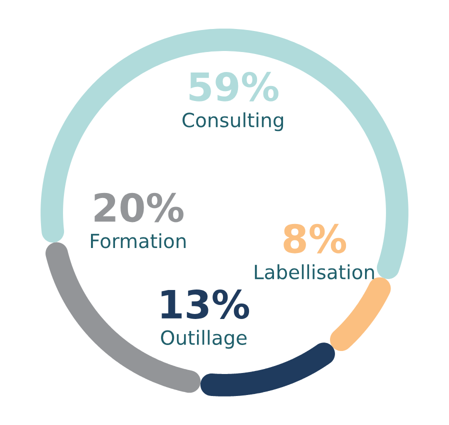  I want to click on data-label: 13%, so click(206, 304).